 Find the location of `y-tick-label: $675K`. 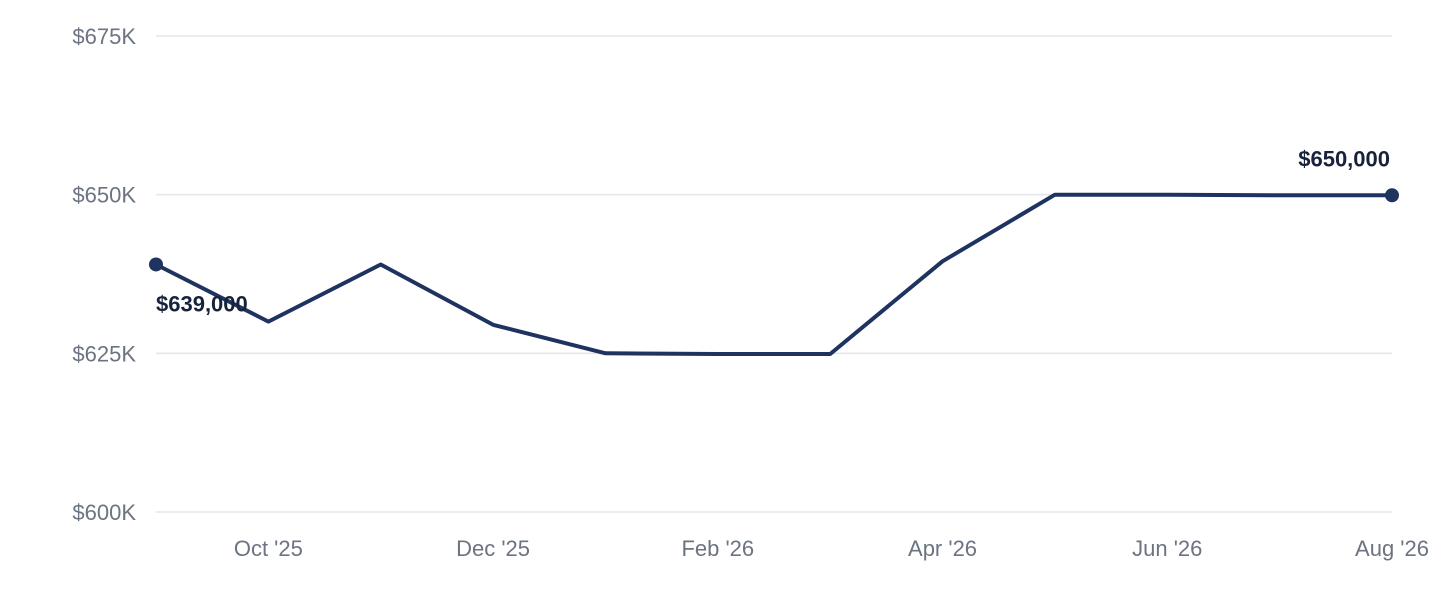

y-tick-label: $675K is located at coordinates (104, 36).